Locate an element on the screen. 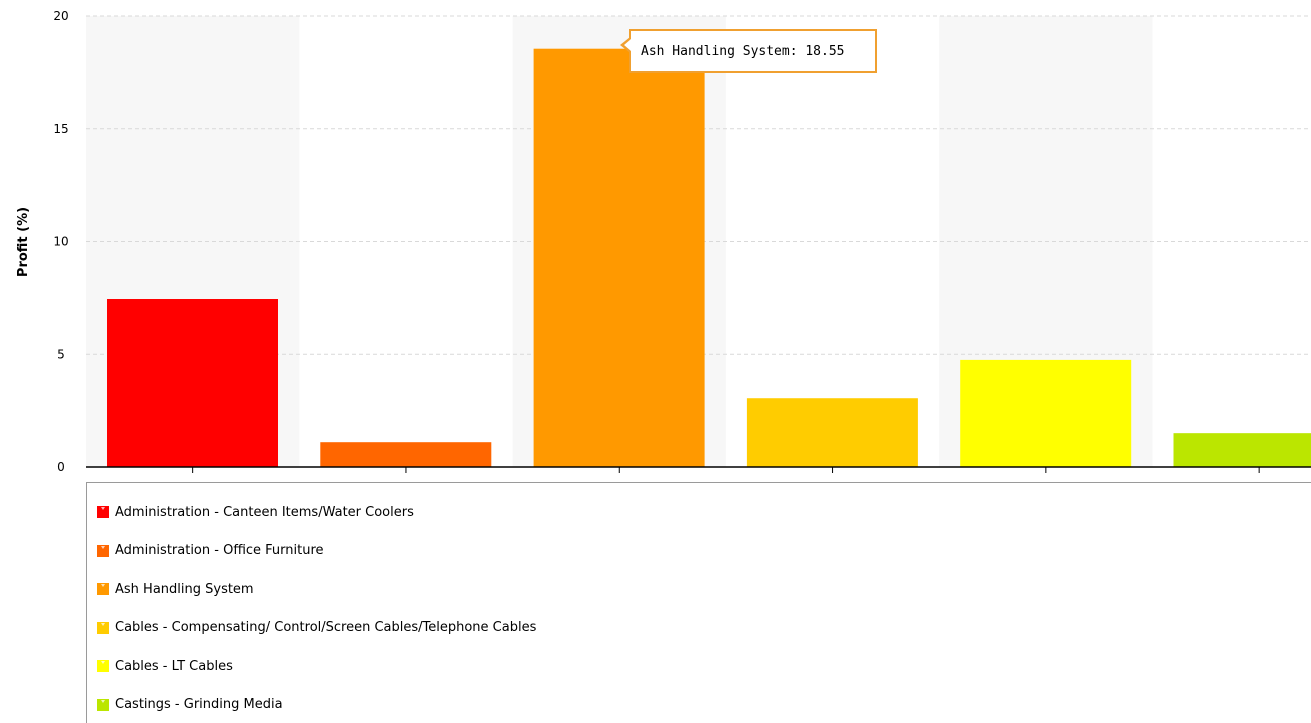 Image resolution: width=1311 pixels, height=723 pixels. legend-label: Cables - LT Cables is located at coordinates (174, 666).